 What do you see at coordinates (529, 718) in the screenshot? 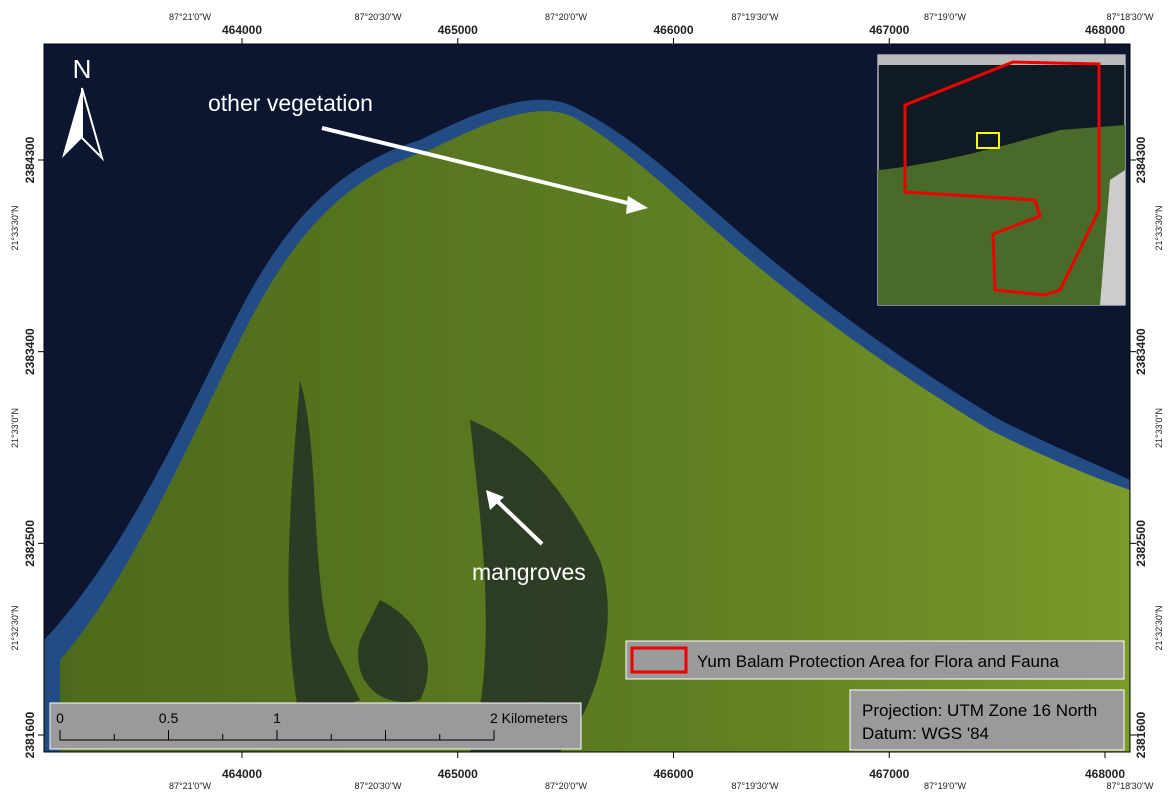
I see `scale-label: 2 Kilometers` at bounding box center [529, 718].